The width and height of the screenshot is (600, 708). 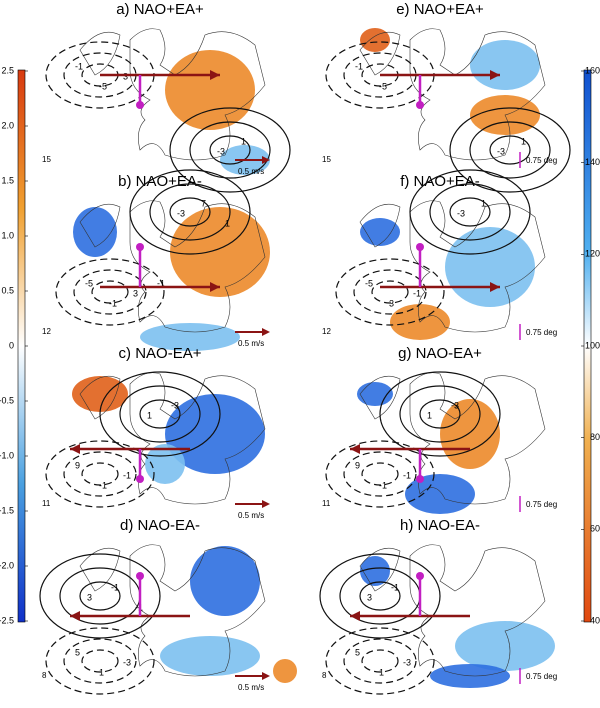 What do you see at coordinates (266, 160) in the screenshot?
I see `scale-arrowhead` at bounding box center [266, 160].